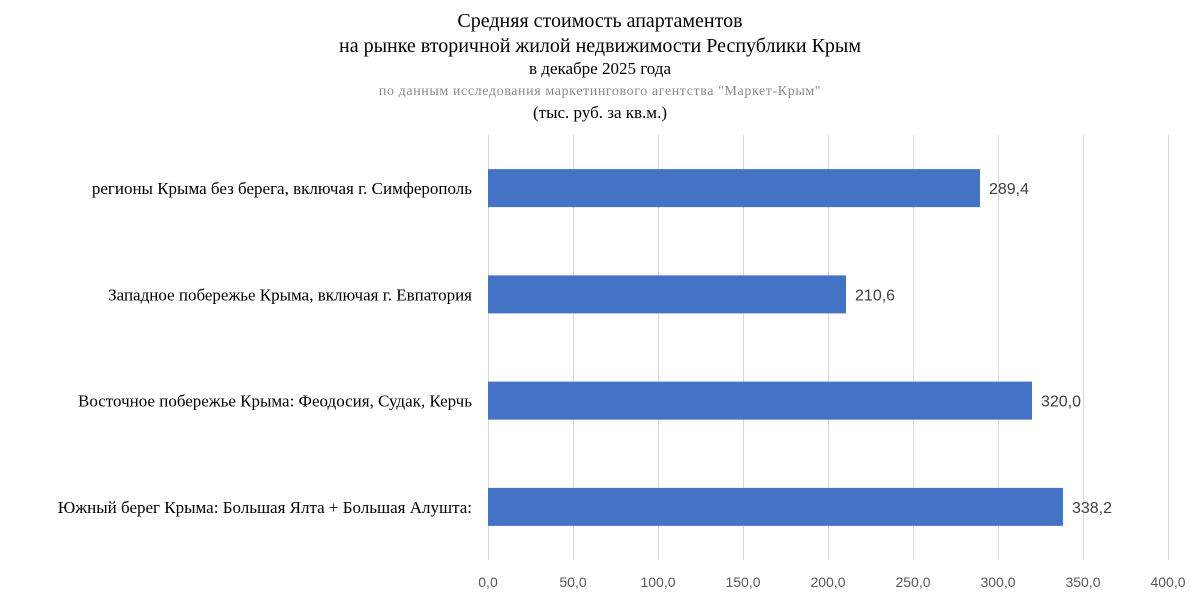 This screenshot has height=600, width=1200. I want to click on chart-title-line1: Средняя стоимость апартаментов, so click(599, 21).